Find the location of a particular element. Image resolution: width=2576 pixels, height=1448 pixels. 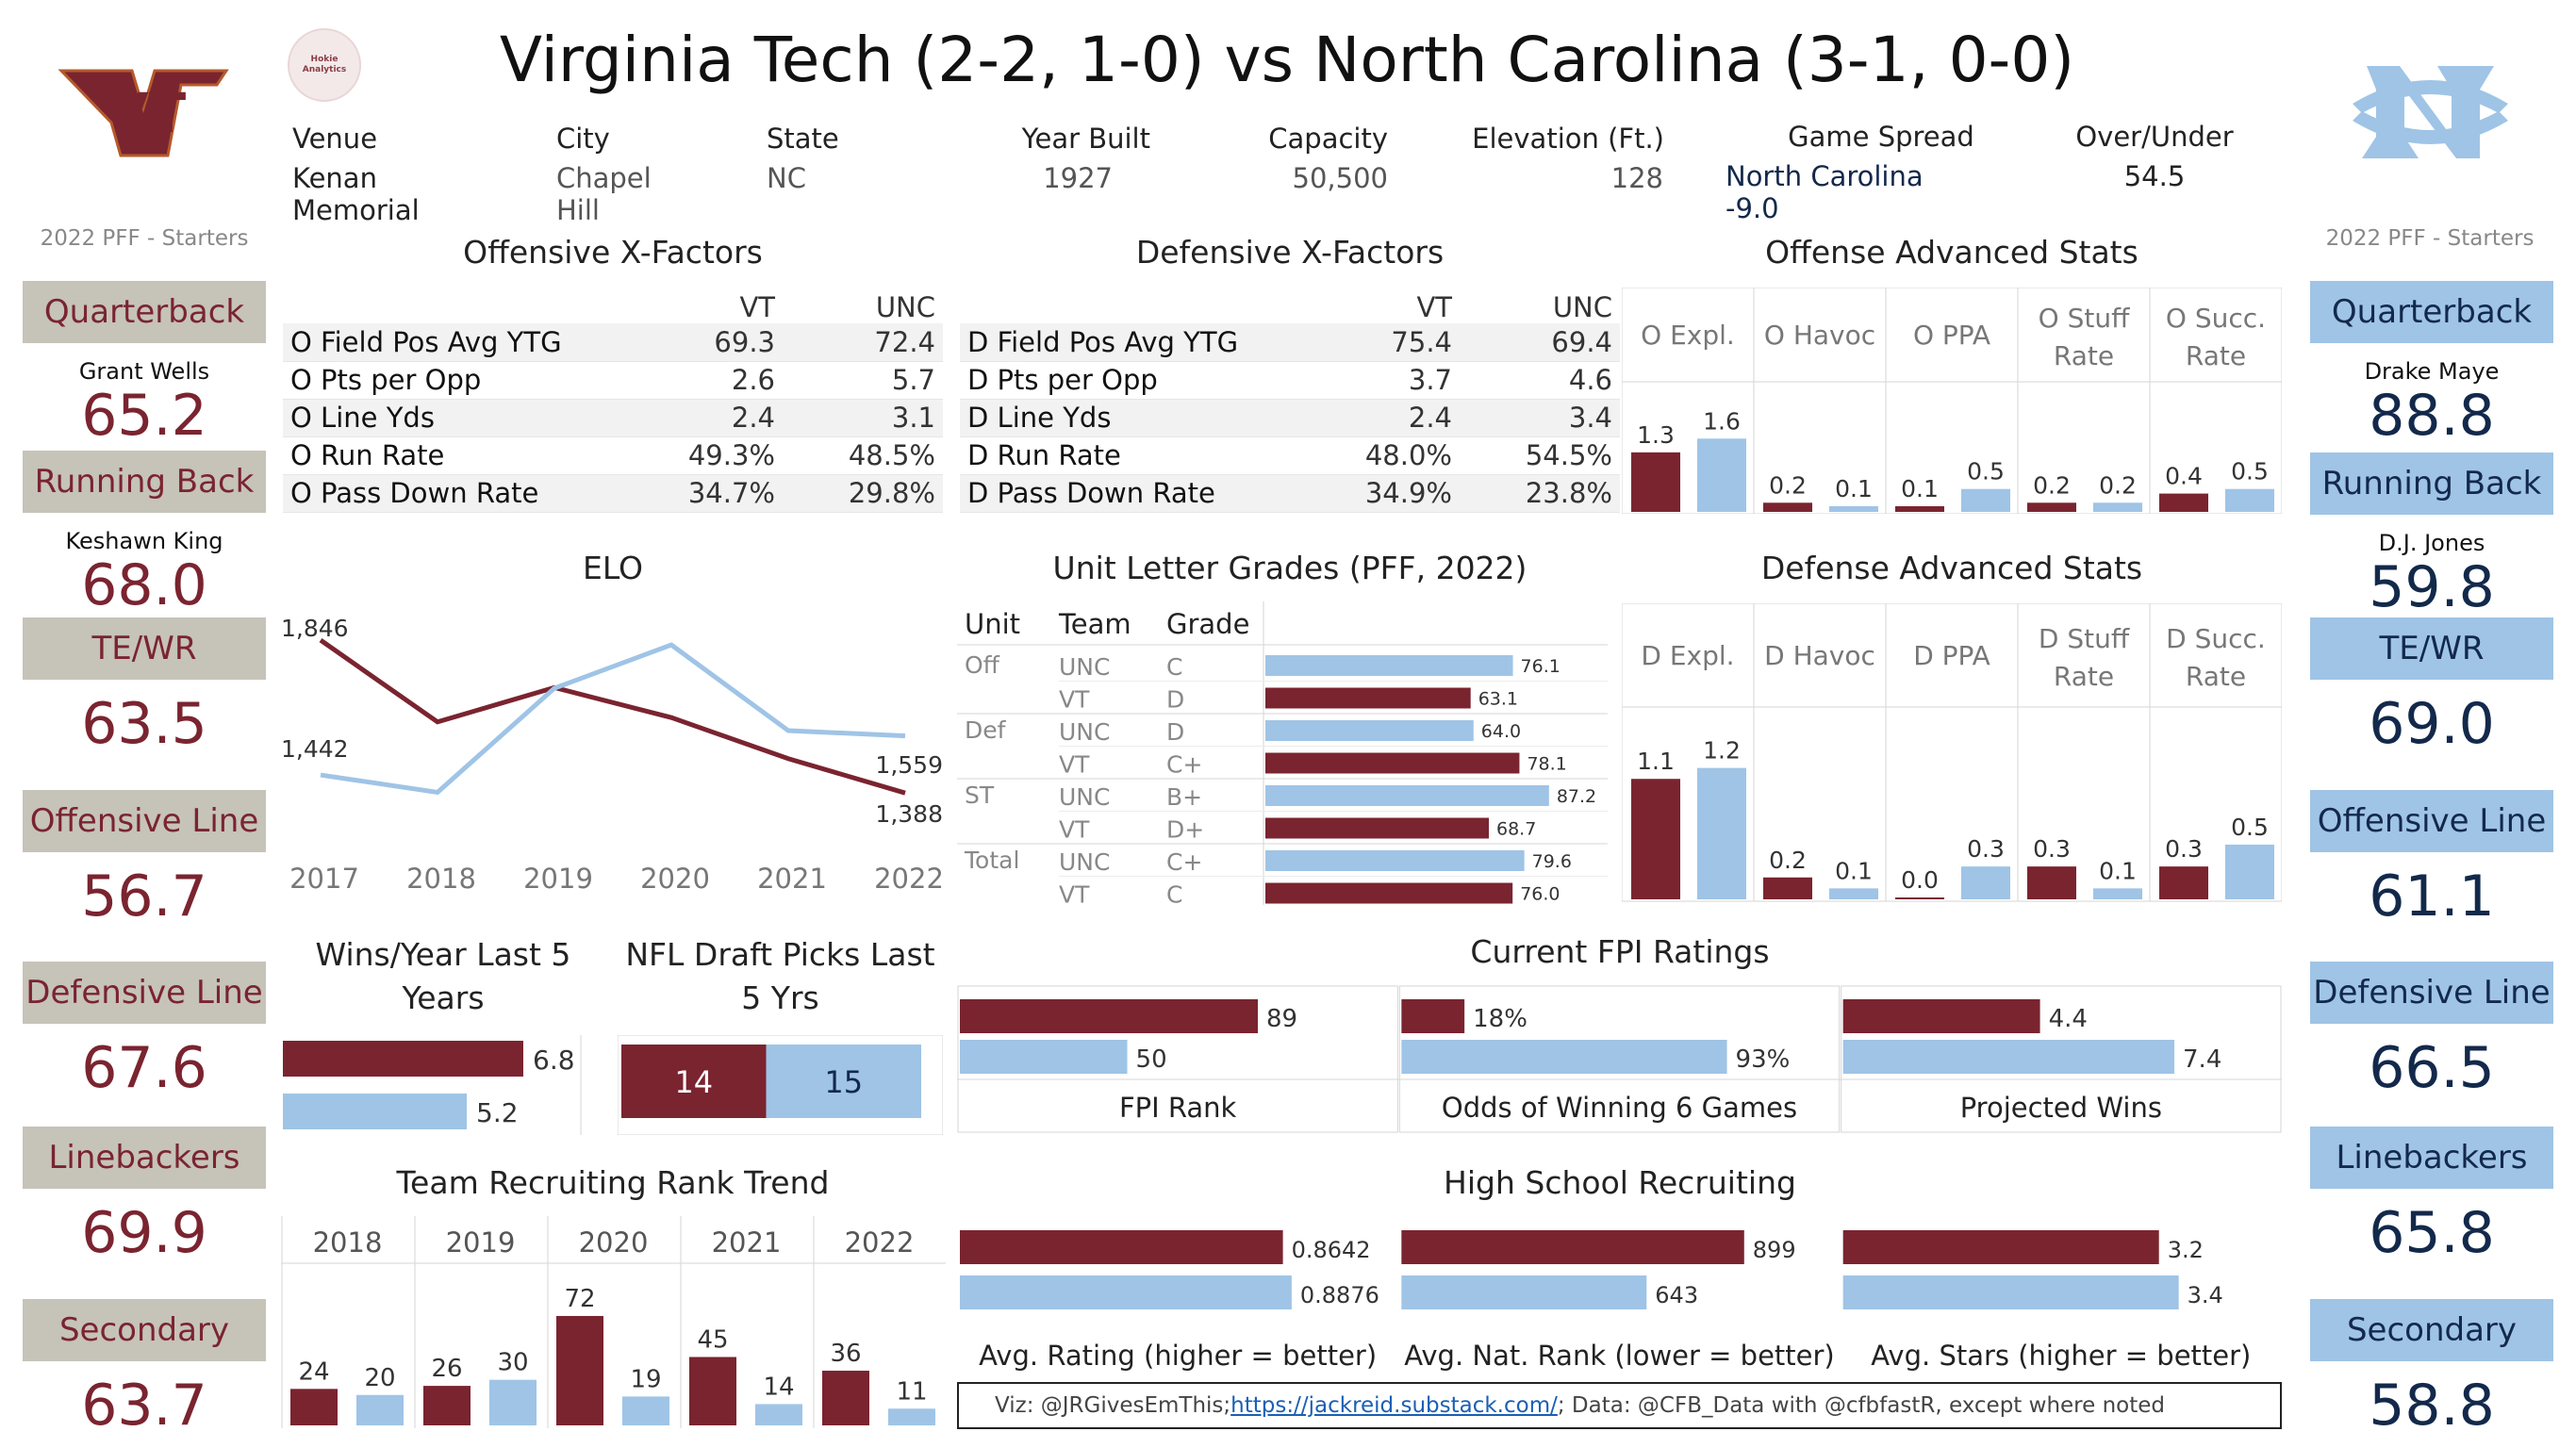

year-built-label: Year Built is located at coordinates (1085, 139).